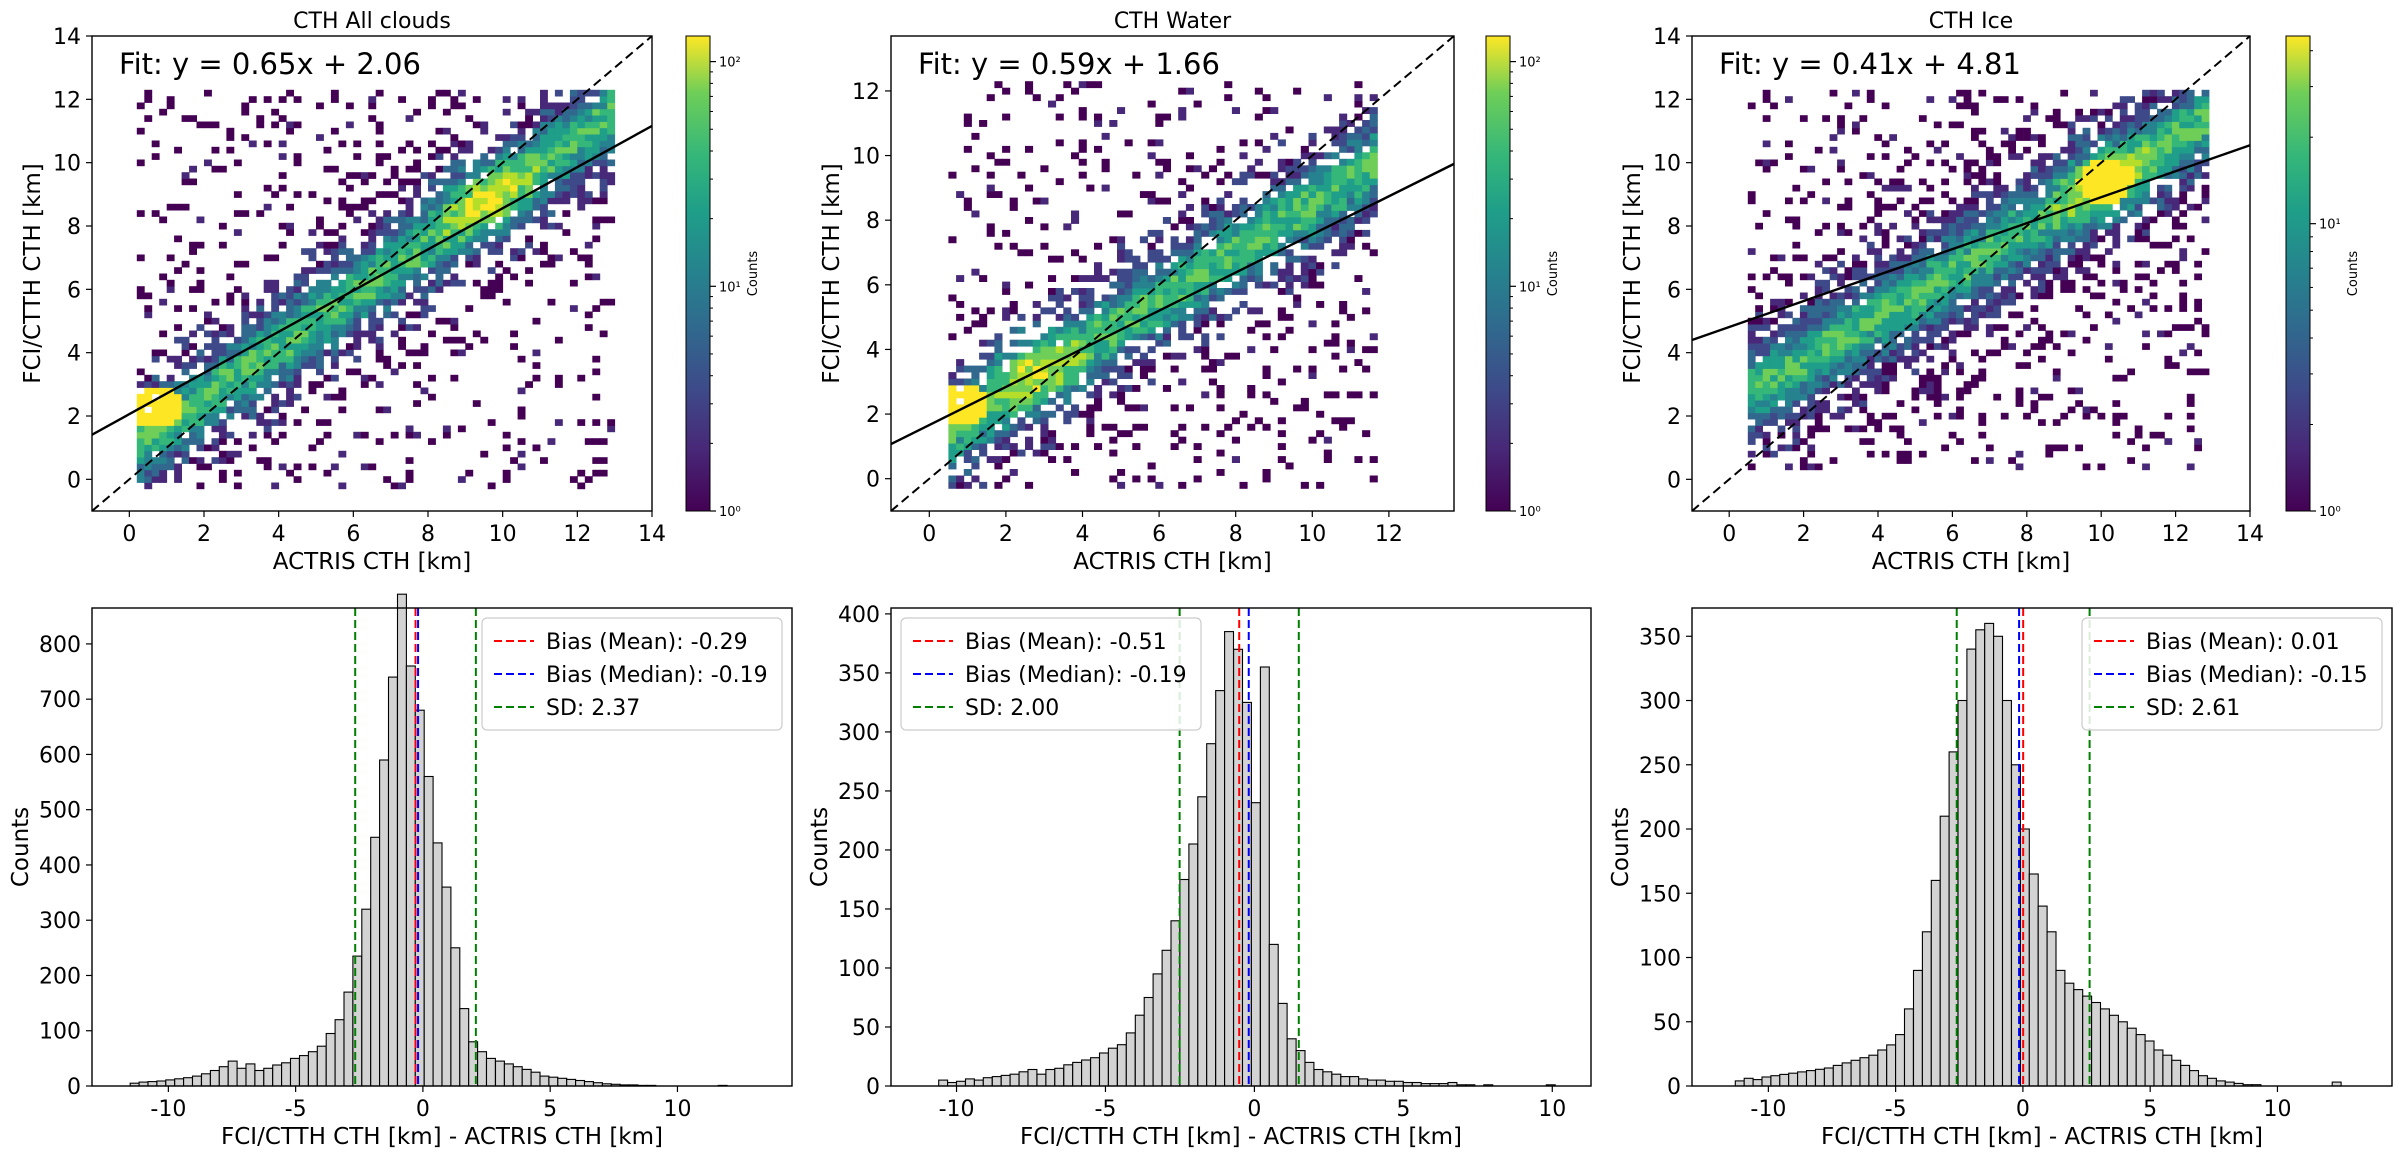 The width and height of the screenshot is (2400, 1157). What do you see at coordinates (1952, 534) in the screenshot?
I see `x-tick-label: 6` at bounding box center [1952, 534].